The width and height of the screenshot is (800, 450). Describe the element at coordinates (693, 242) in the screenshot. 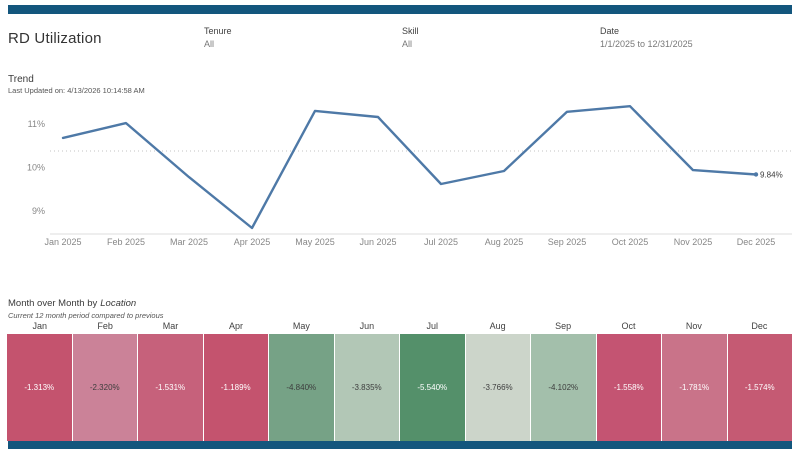

I see `x-axis-tick-label: Nov 2025` at that location.